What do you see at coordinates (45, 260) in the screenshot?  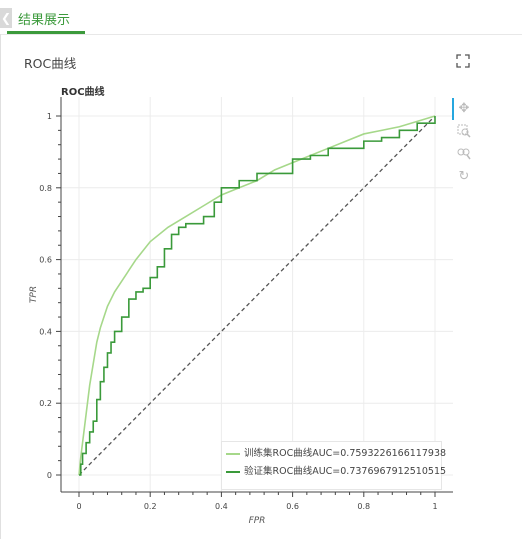 I see `y-tick-label: 0.6` at bounding box center [45, 260].